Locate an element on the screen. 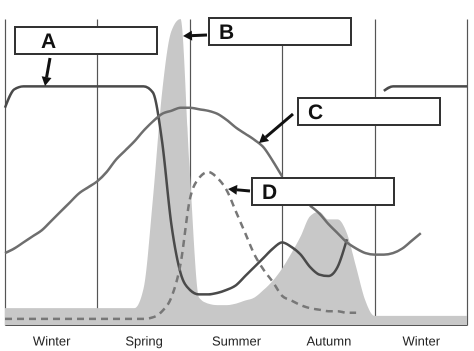 This screenshot has height=351, width=474. annotation: C is located at coordinates (316, 112).